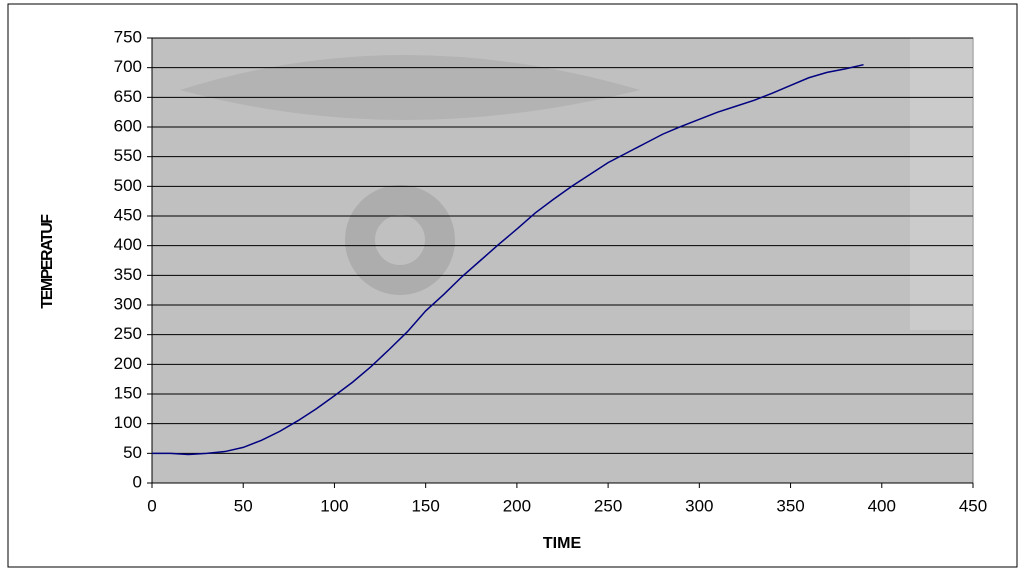 This screenshot has width=1018, height=568. Describe the element at coordinates (128, 363) in the screenshot. I see `y-tick-label: 200` at that location.